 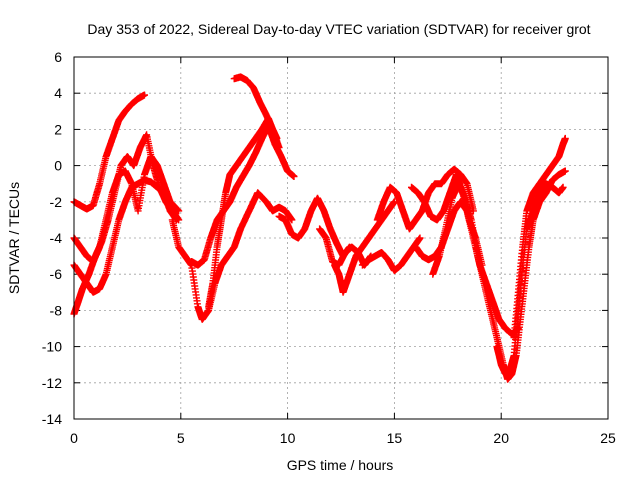 What do you see at coordinates (58, 93) in the screenshot?
I see `y-tick-label: 4` at bounding box center [58, 93].